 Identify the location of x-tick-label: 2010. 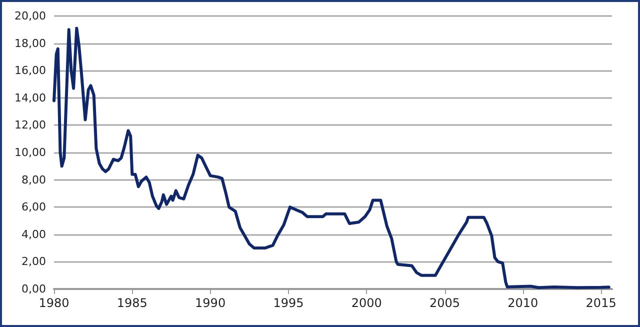
(523, 303).